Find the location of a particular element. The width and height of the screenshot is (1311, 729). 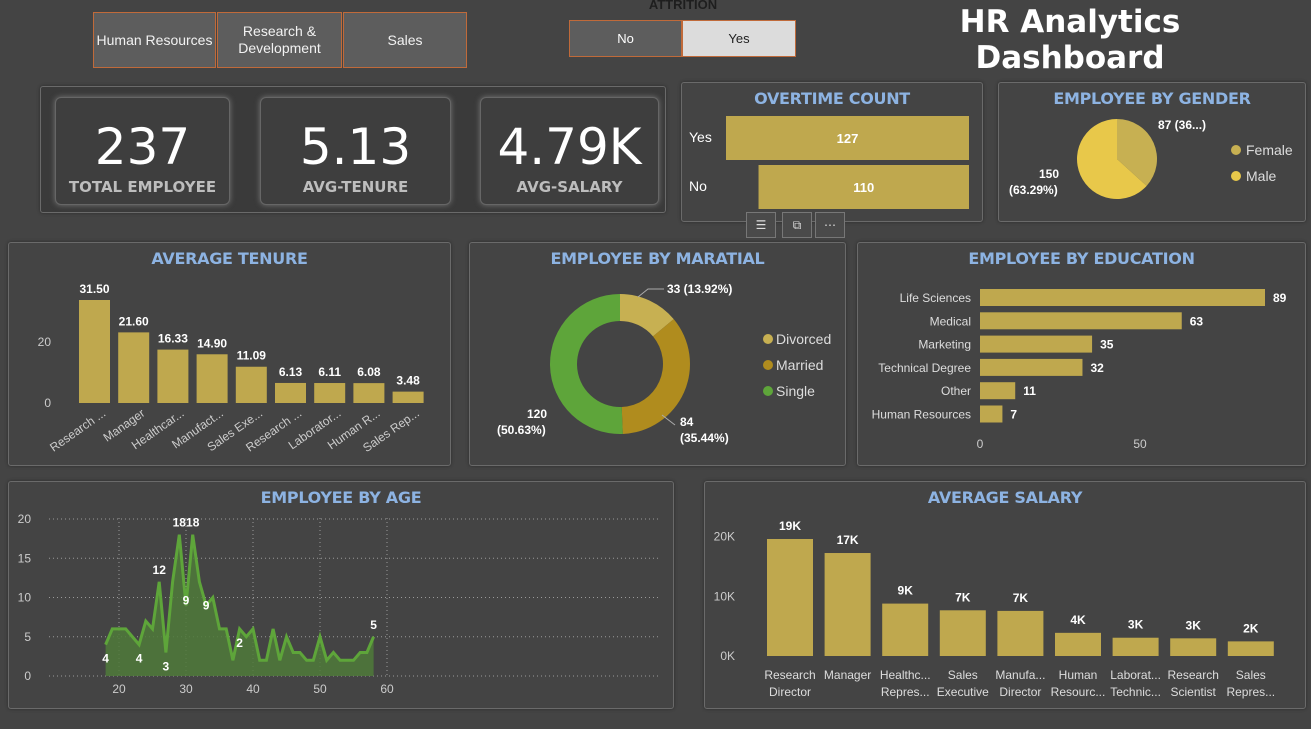

gender-legend-label: Female is located at coordinates (1269, 150).